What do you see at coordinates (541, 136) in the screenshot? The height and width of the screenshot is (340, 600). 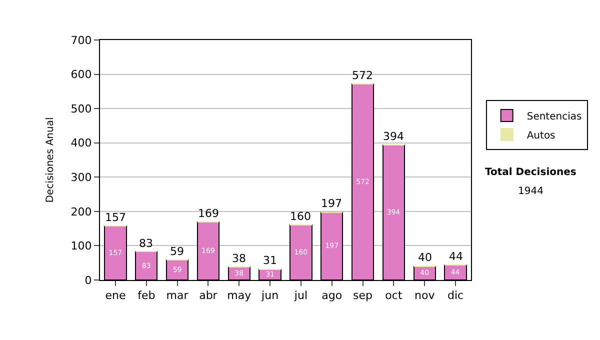 I see `legend-label: Autos` at bounding box center [541, 136].